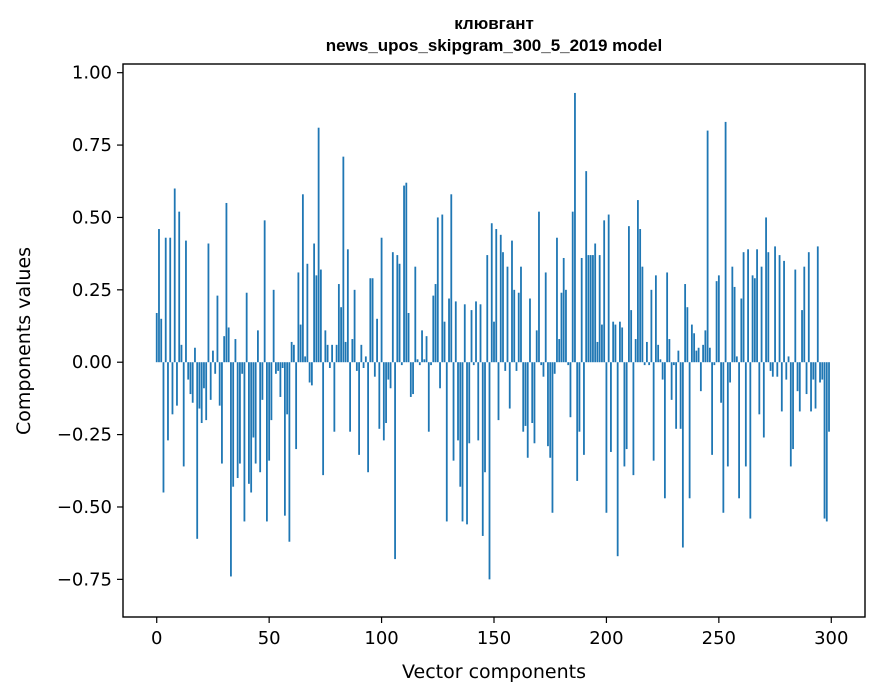 The height and width of the screenshot is (696, 880). I want to click on y-tick-label: 0.75, so click(92, 145).